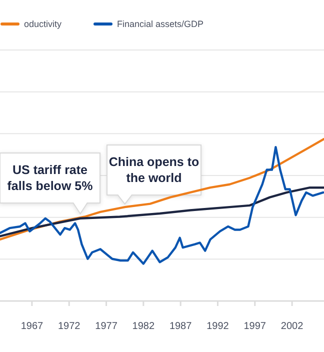 Image resolution: width=324 pixels, height=352 pixels. I want to click on x-tick-label: 1987, so click(180, 326).